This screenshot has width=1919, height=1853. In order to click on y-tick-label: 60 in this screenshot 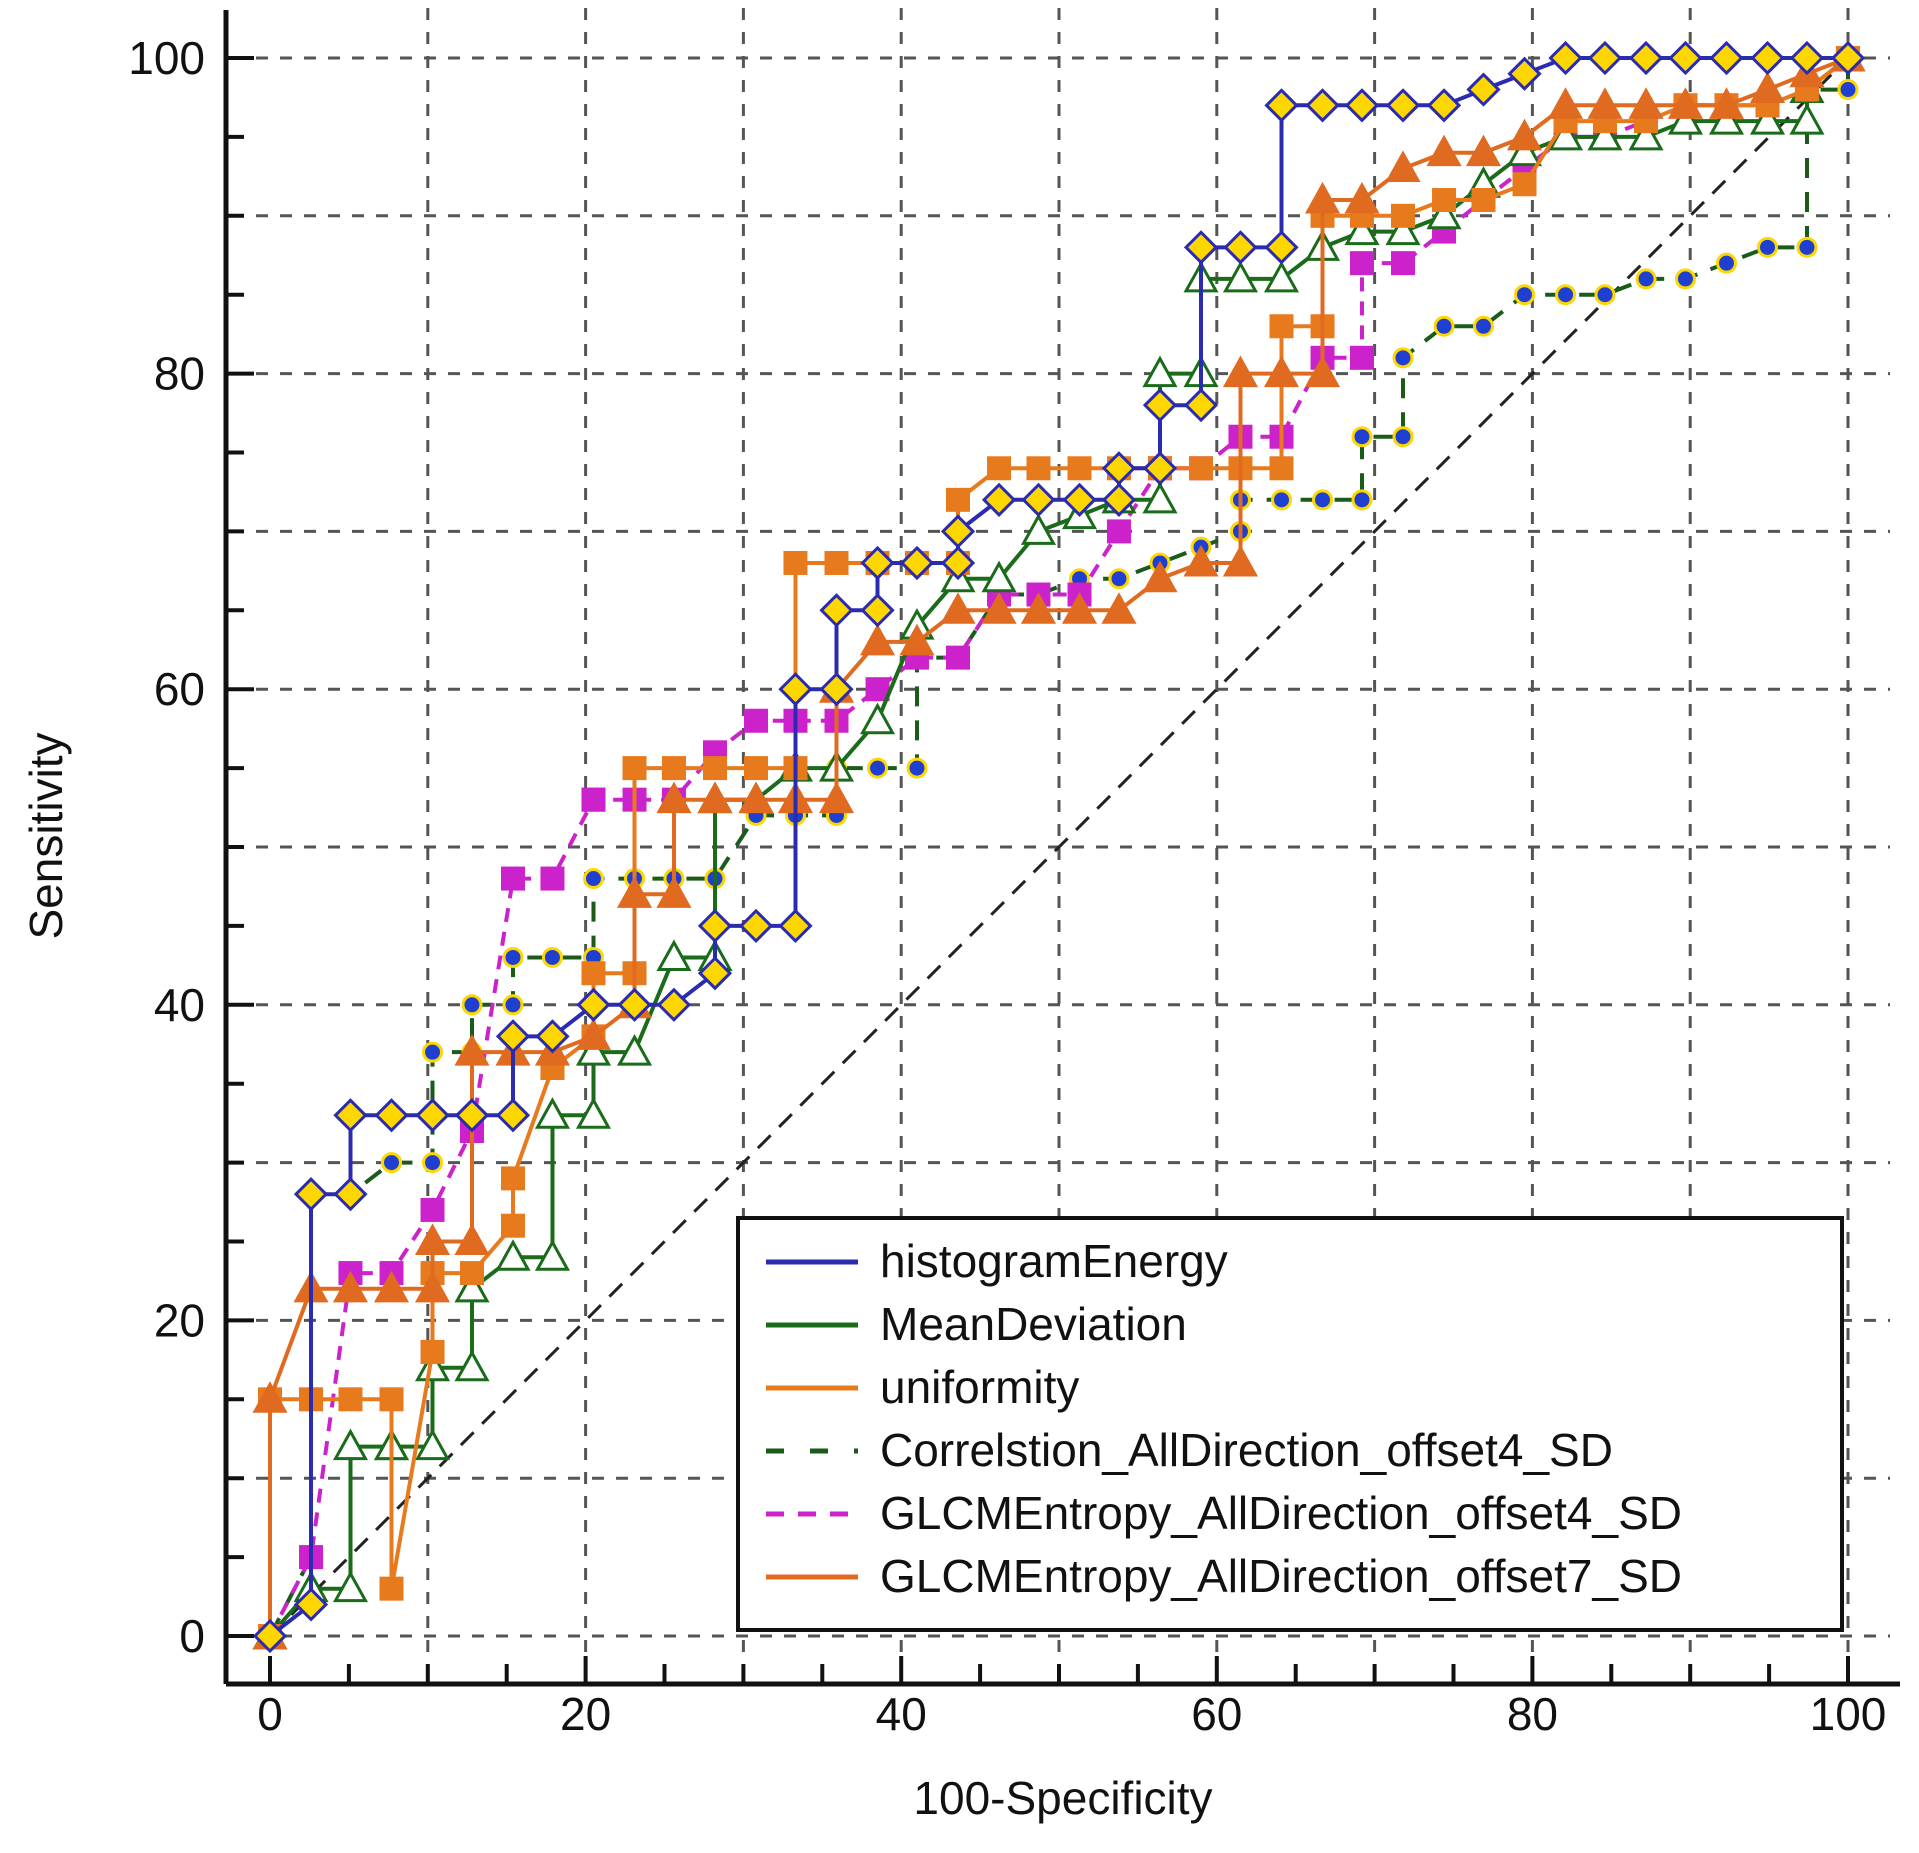, I will do `click(179, 689)`.